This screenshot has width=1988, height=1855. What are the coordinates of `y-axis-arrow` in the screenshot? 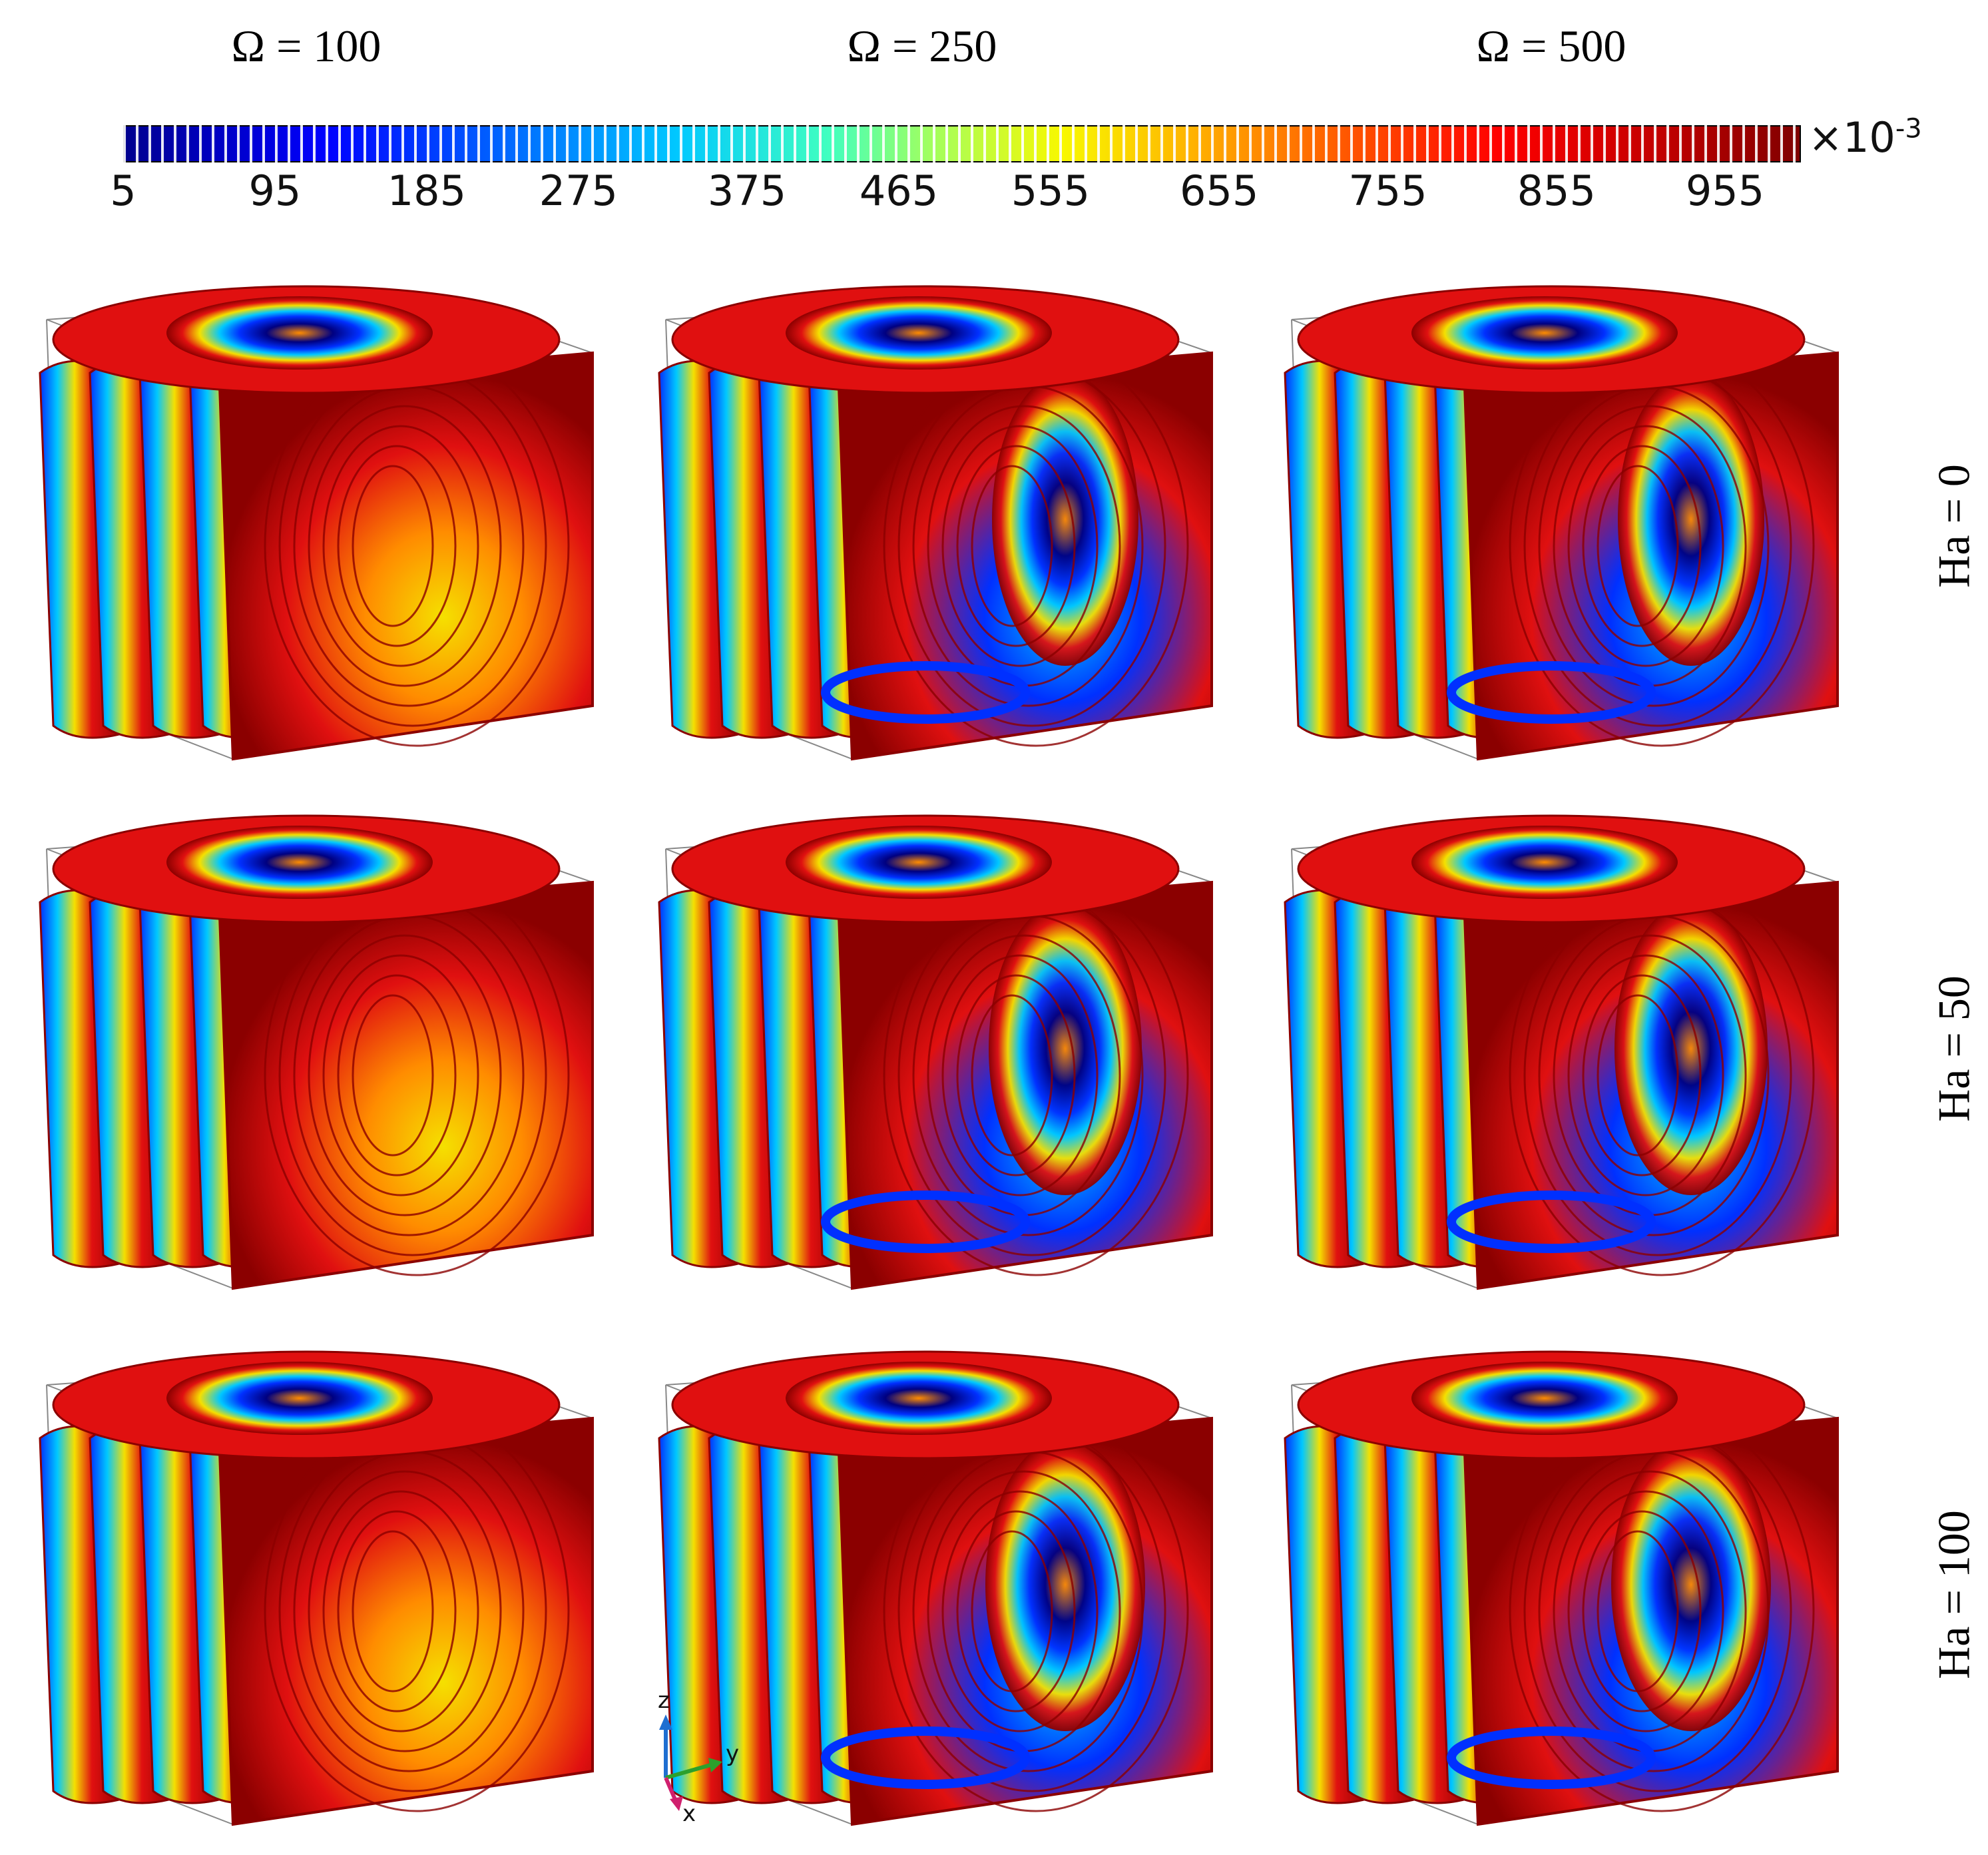 It's located at (689, 1771).